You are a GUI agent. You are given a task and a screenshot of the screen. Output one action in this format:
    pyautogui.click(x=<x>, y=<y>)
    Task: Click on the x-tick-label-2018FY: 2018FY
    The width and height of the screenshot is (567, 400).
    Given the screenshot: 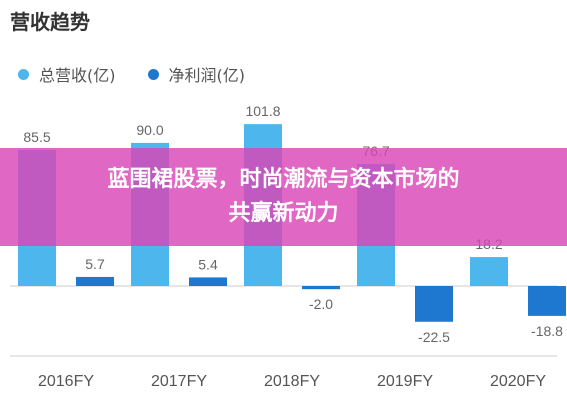 What is the action you would take?
    pyautogui.click(x=292, y=381)
    